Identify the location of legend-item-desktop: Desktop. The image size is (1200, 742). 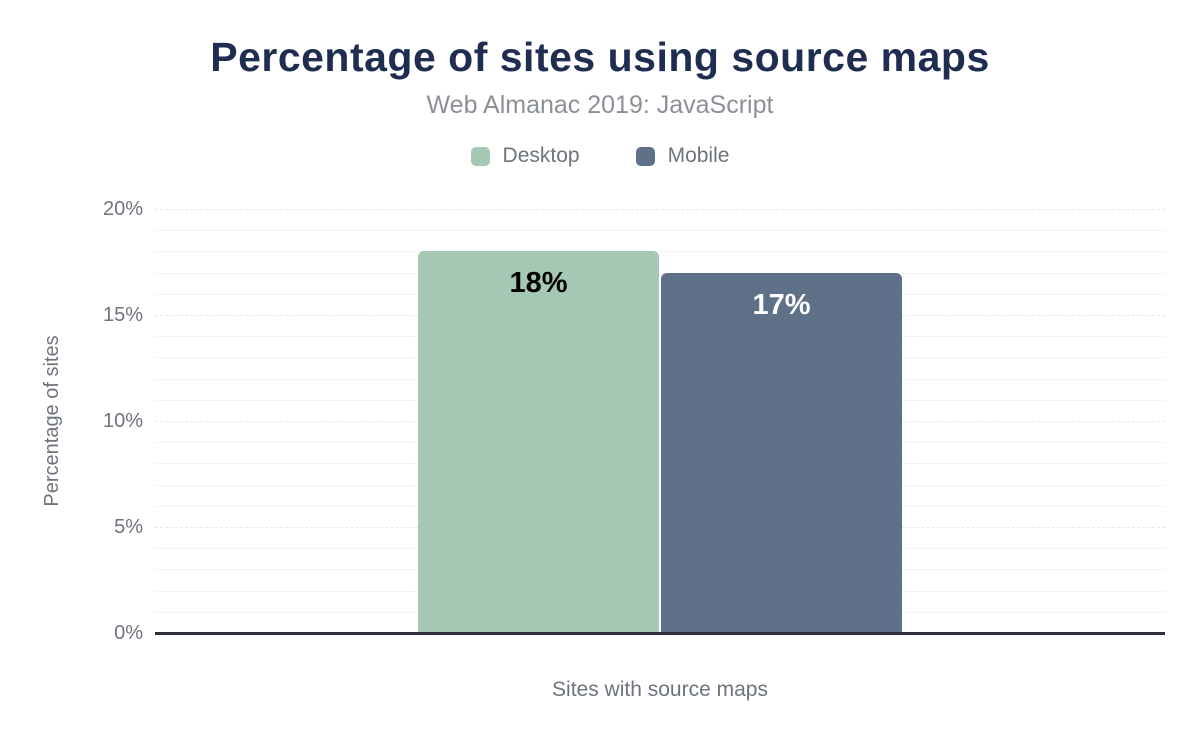
(525, 156).